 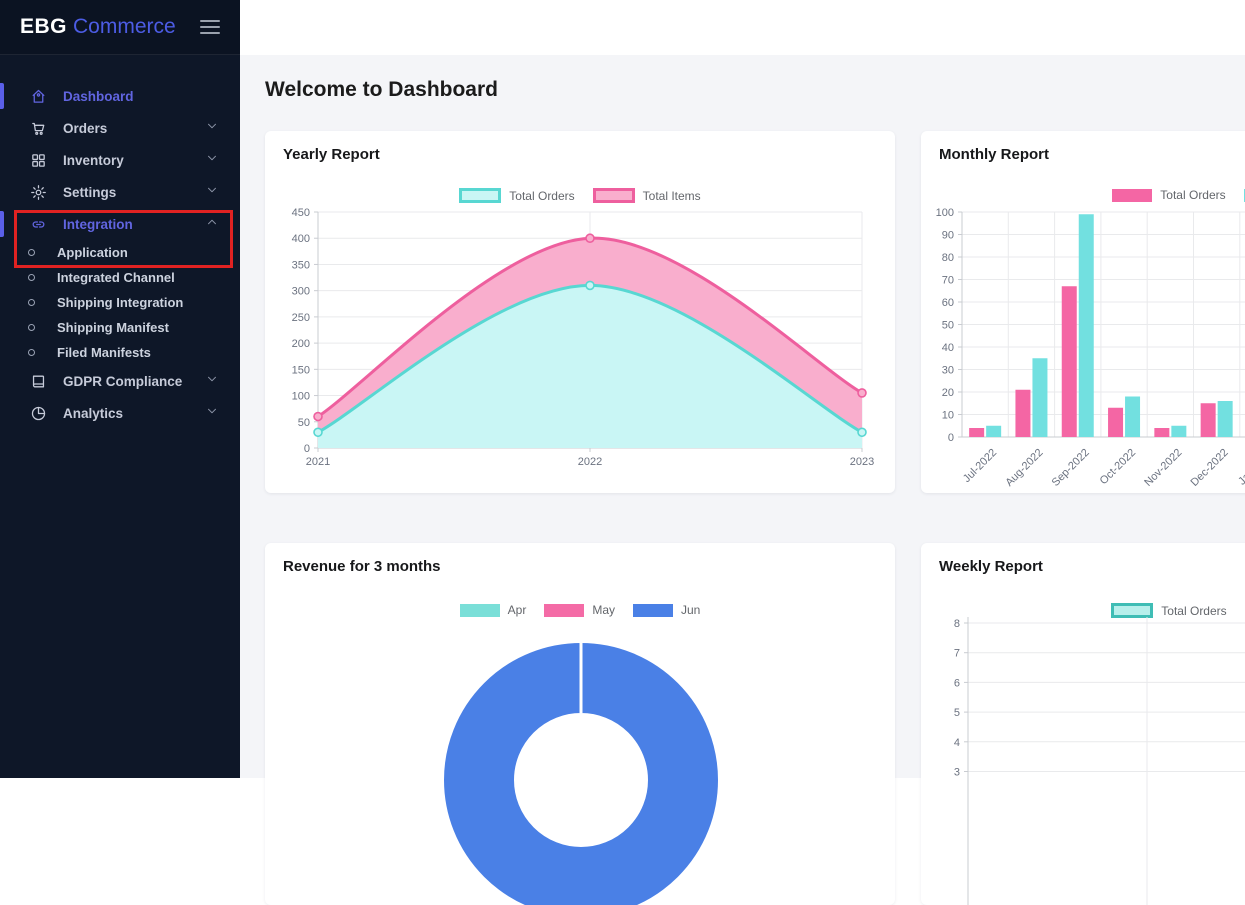 I want to click on svg-text: 40, so click(x=948, y=348).